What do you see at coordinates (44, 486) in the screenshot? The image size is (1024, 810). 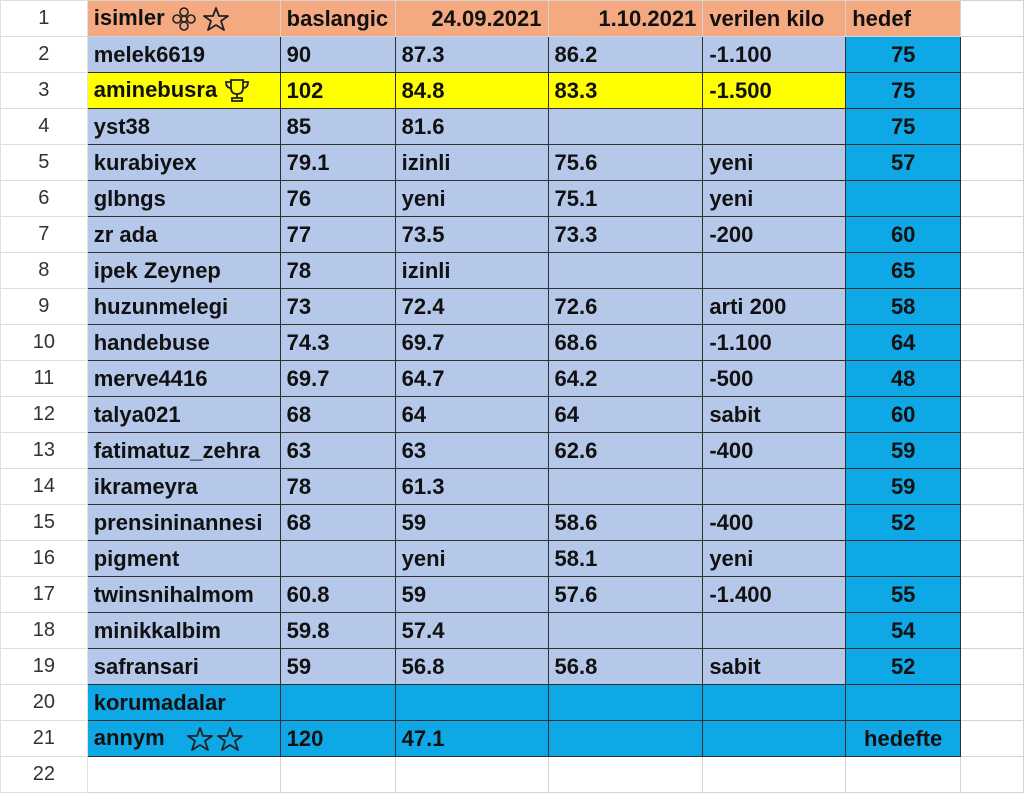 I see `row-number: 14` at bounding box center [44, 486].